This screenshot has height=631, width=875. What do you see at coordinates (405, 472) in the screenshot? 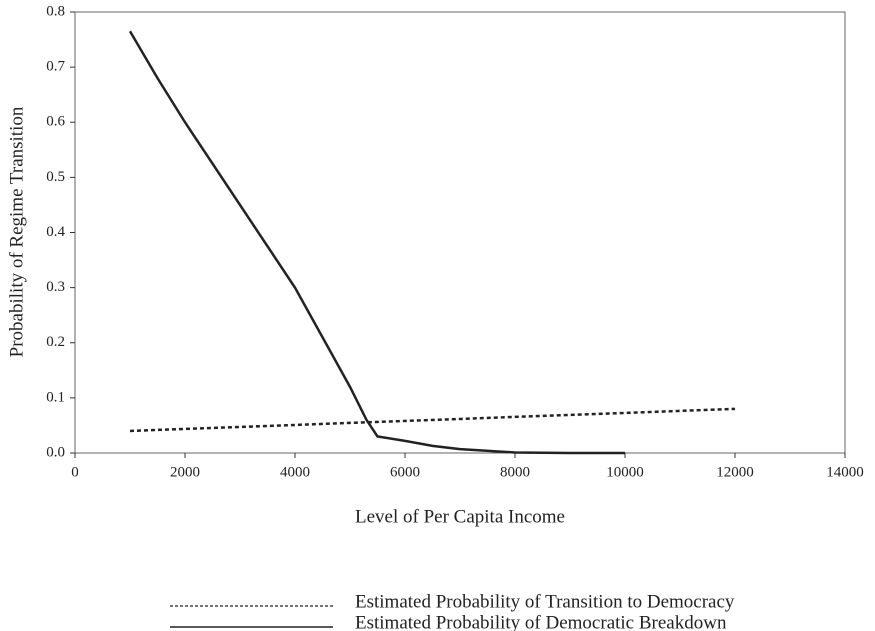
I see `x-tick-label: 6000` at bounding box center [405, 472].